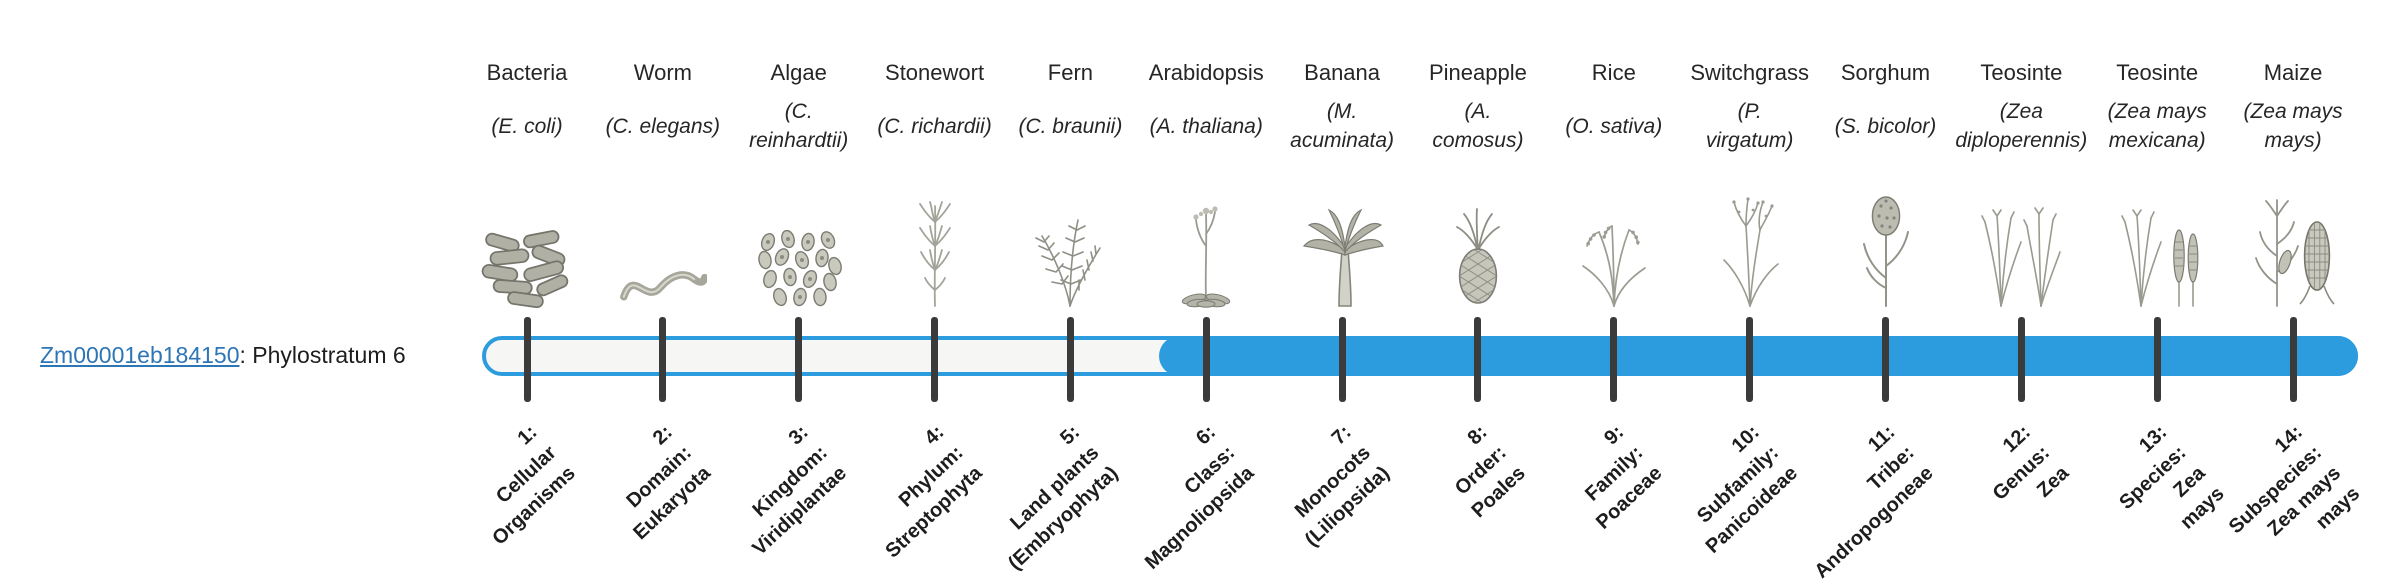 The width and height of the screenshot is (2400, 585). What do you see at coordinates (799, 126) in the screenshot?
I see `scientific-name: (C. reinhardtii)` at bounding box center [799, 126].